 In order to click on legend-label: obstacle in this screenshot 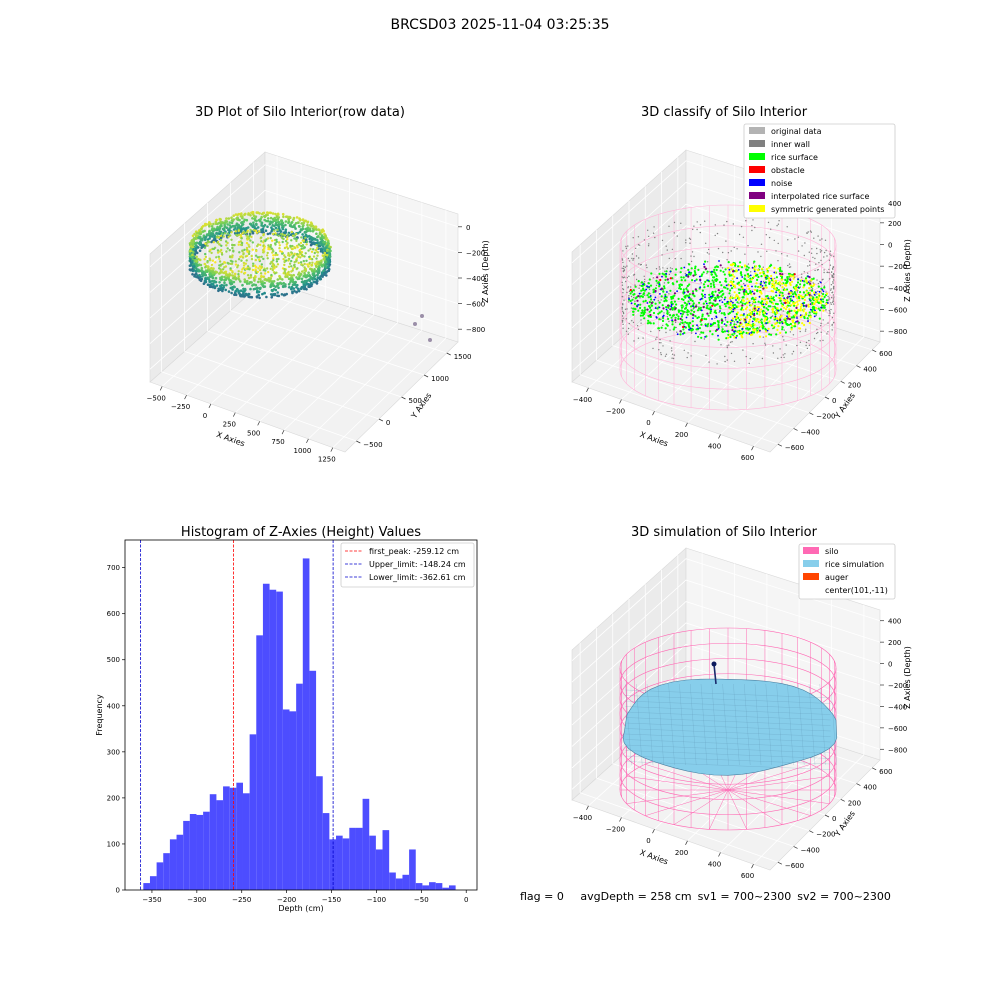, I will do `click(788, 170)`.